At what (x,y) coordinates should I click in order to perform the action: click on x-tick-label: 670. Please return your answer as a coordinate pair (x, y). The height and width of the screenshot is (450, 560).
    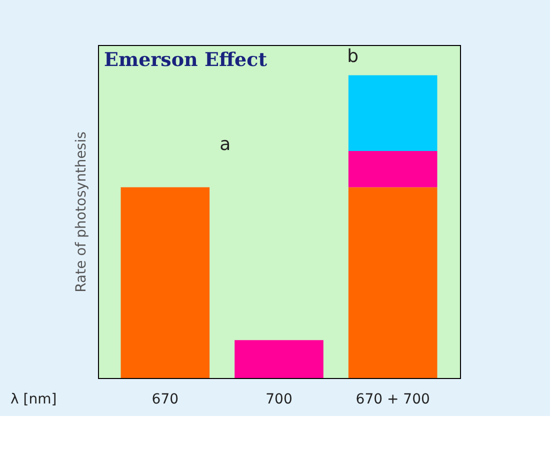
    Looking at the image, I should click on (165, 400).